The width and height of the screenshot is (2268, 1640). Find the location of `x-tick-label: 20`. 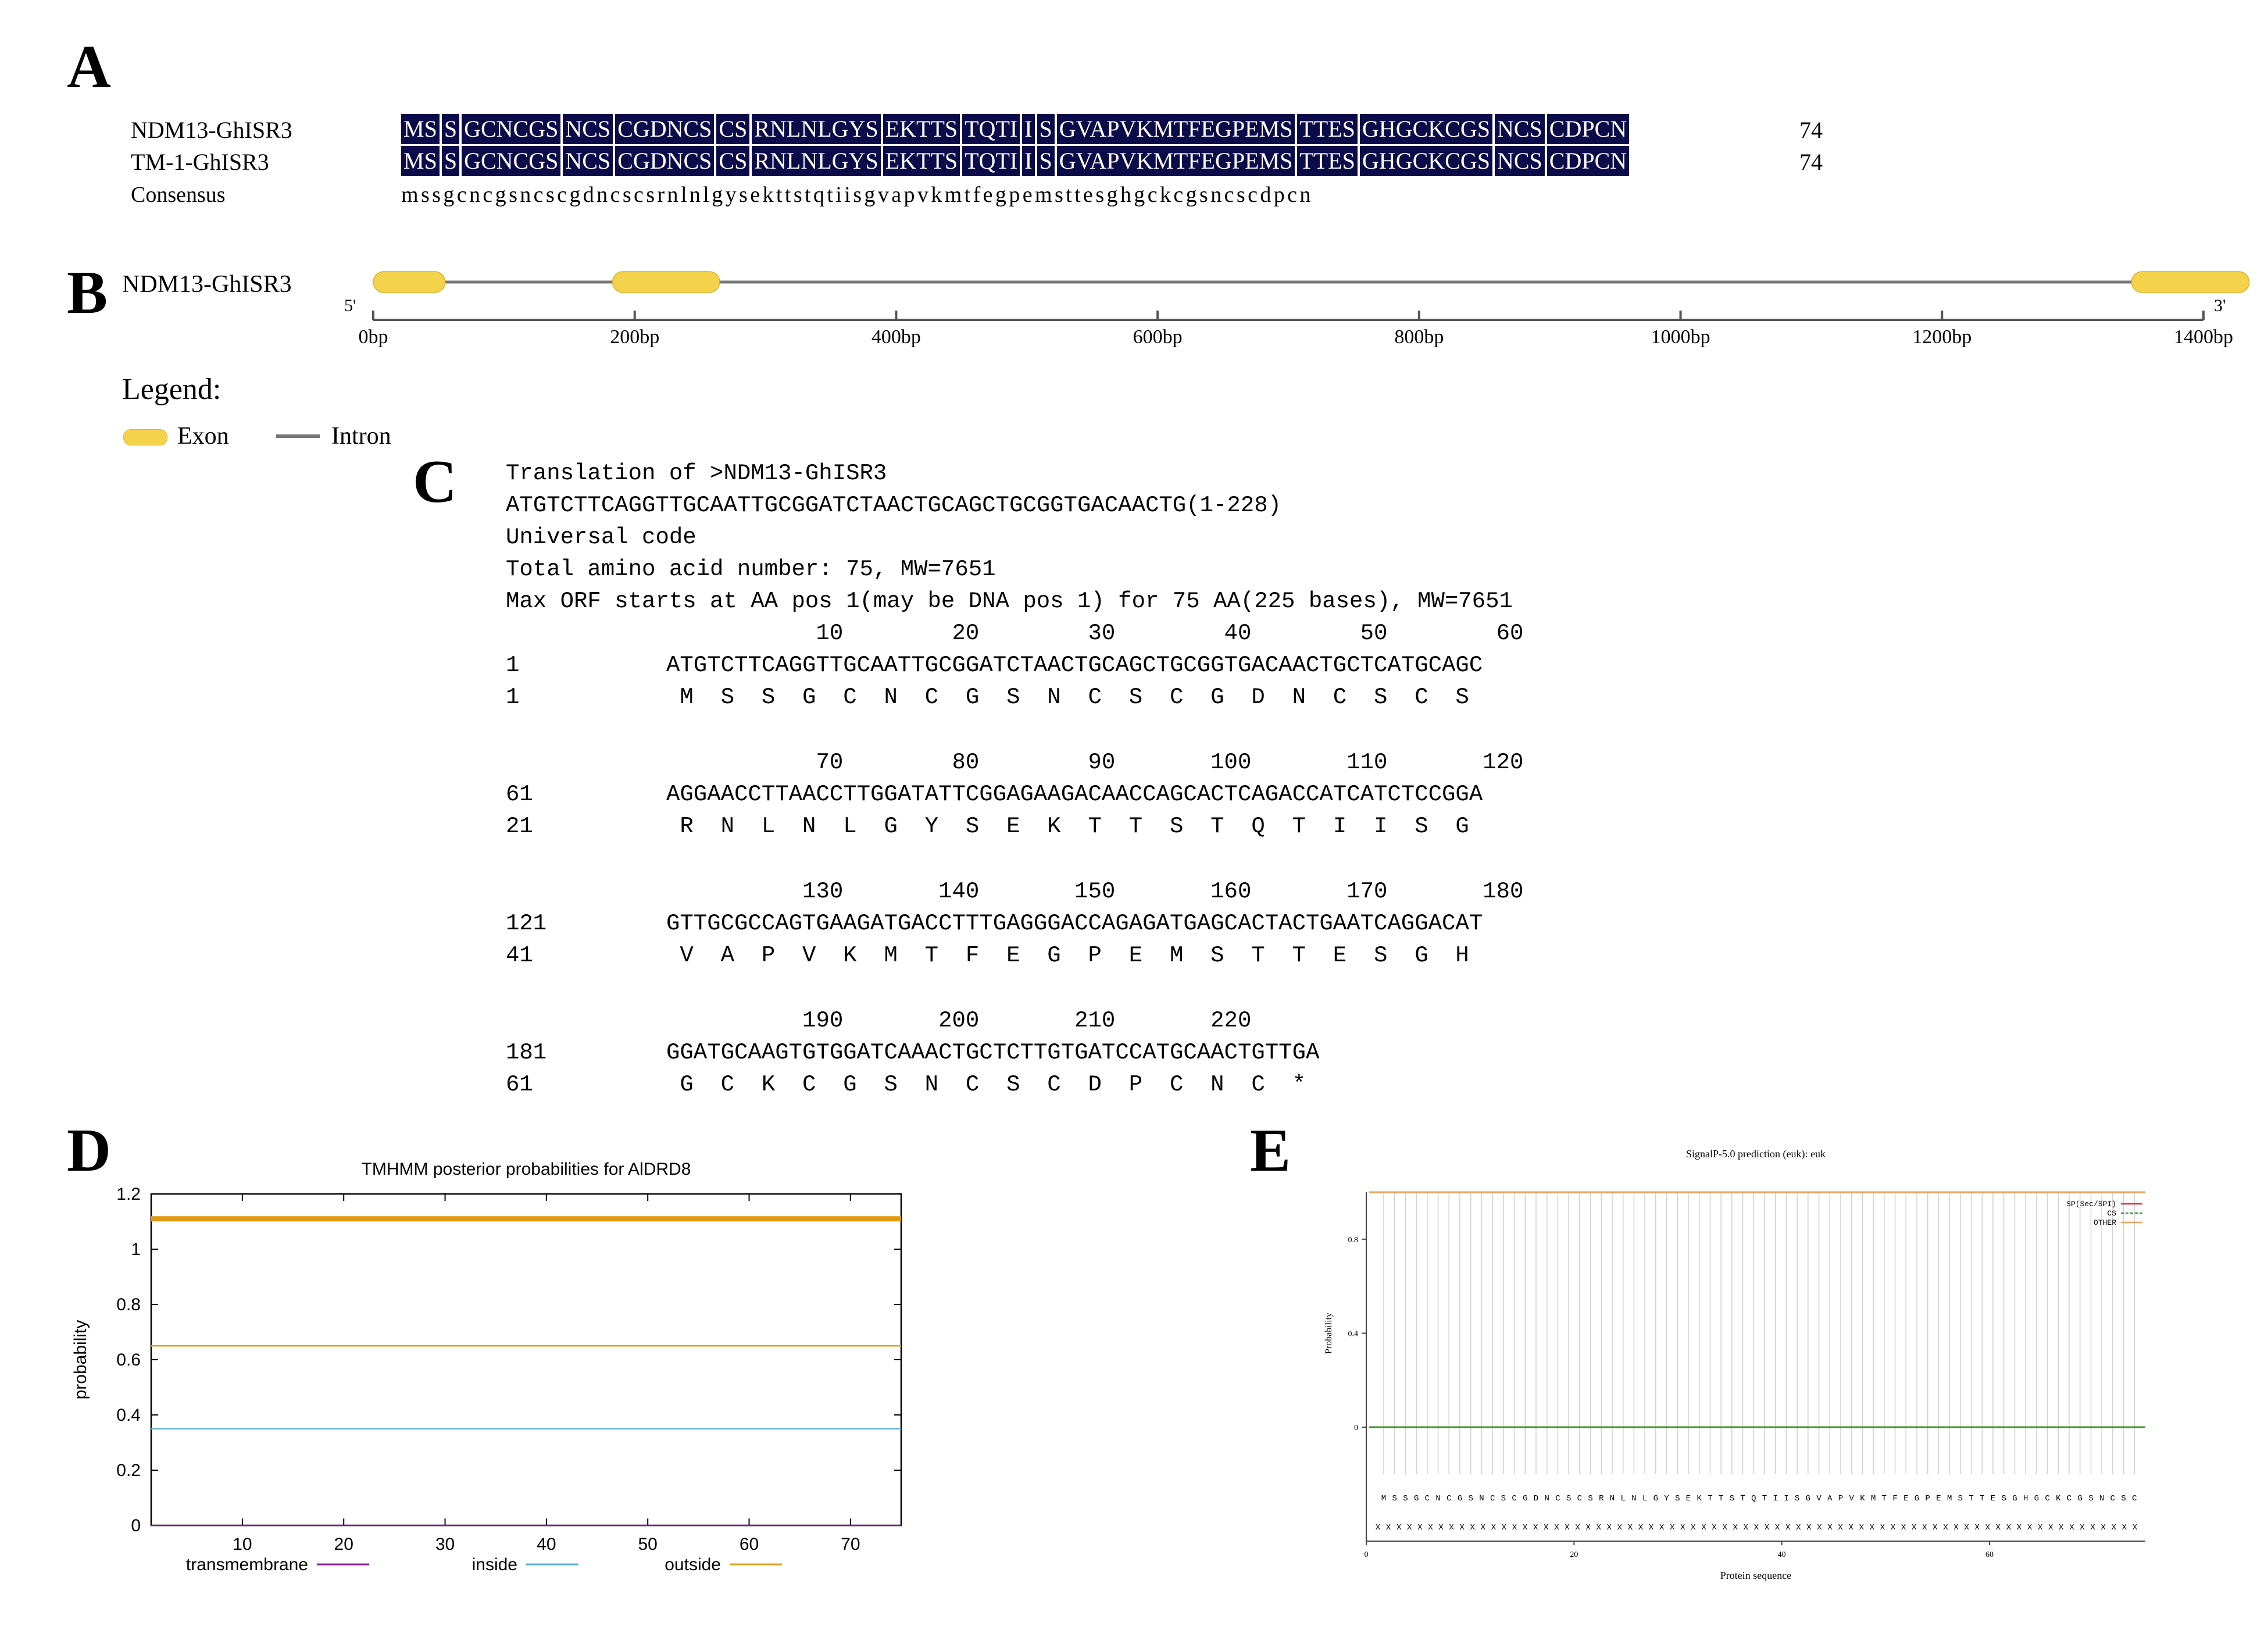

x-tick-label: 20 is located at coordinates (344, 1544).